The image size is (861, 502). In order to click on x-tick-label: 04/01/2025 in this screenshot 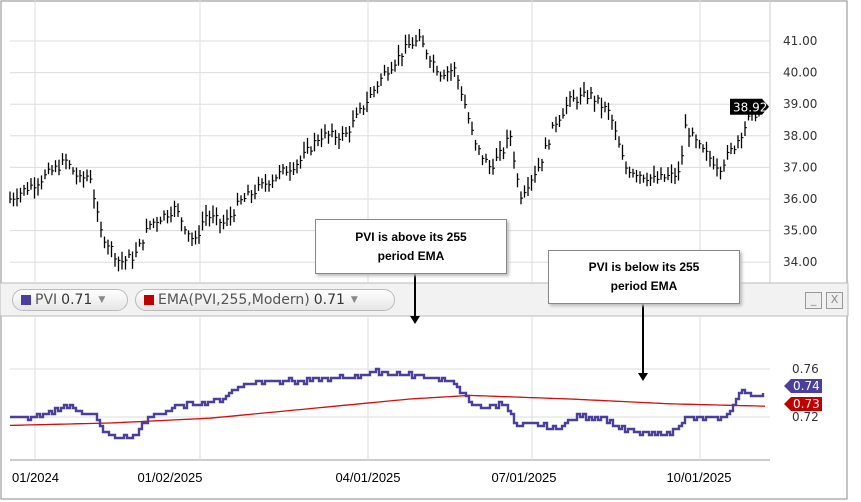, I will do `click(367, 477)`.